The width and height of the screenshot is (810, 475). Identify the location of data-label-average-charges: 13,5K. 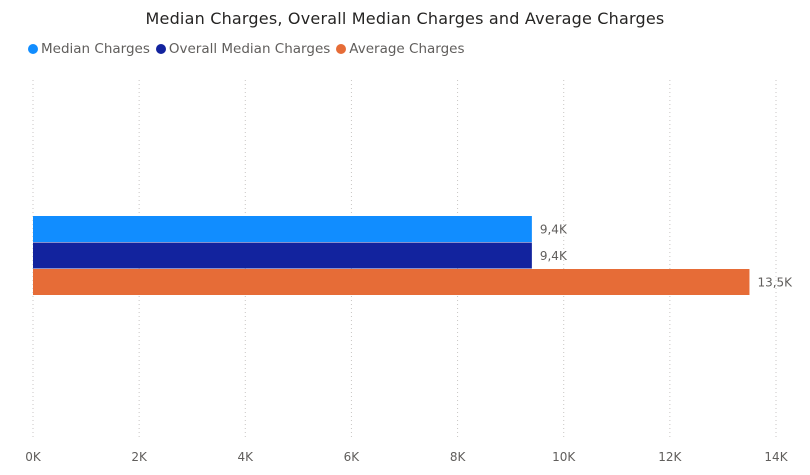
(775, 282).